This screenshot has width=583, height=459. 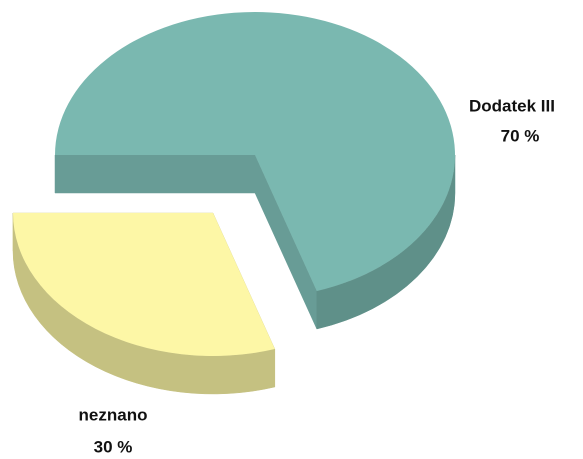 I want to click on value-label: 70 %, so click(x=520, y=135).